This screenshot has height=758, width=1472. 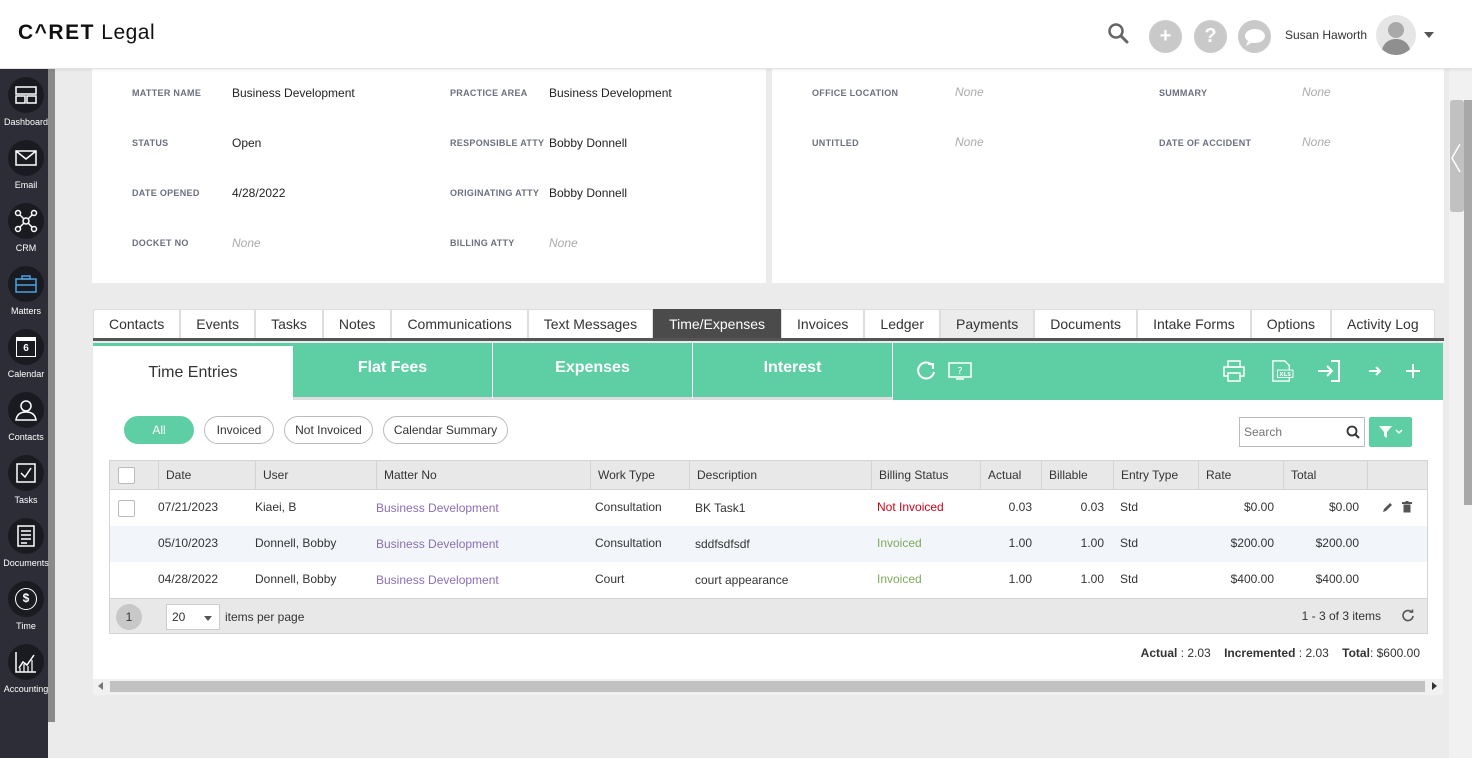 I want to click on inner-scrollbar-thumb, so click(x=1468, y=302).